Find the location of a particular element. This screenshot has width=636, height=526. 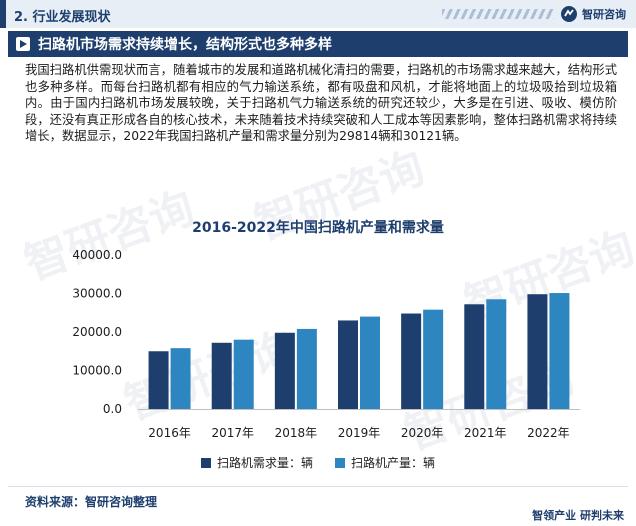

decorative-stripes is located at coordinates (498, 14).